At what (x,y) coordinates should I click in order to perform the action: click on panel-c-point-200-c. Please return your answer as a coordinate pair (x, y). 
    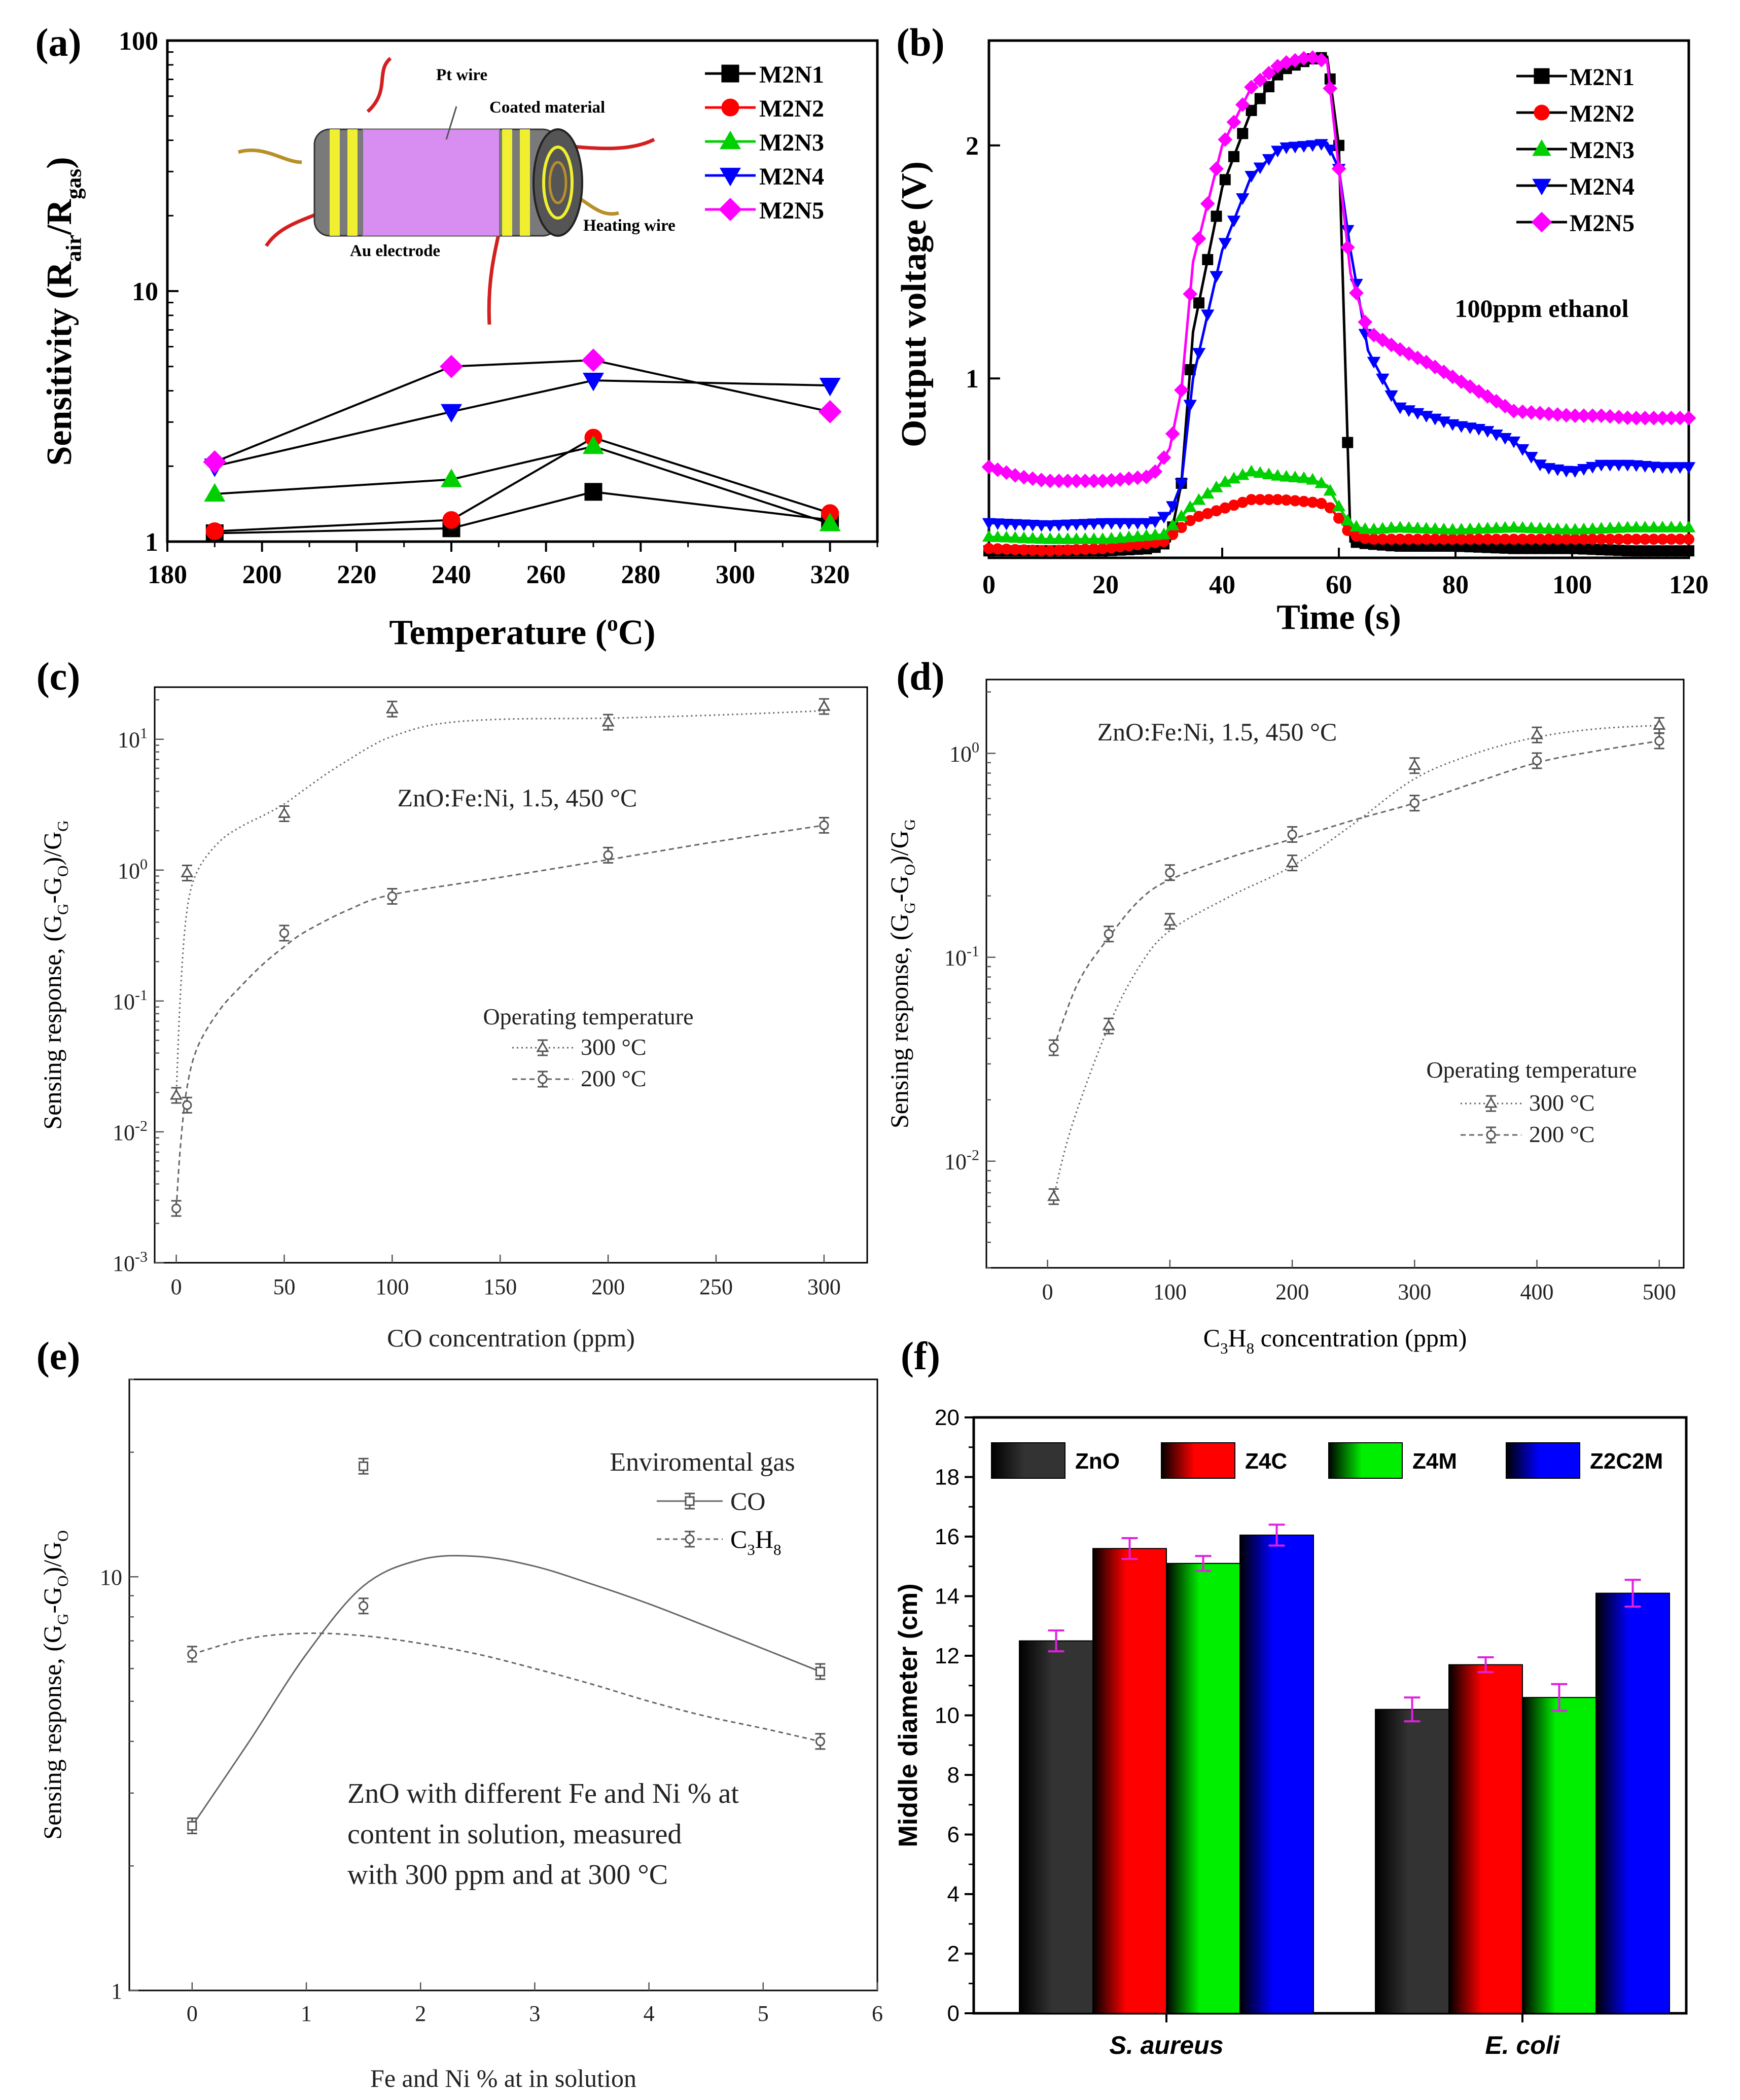
    Looking at the image, I should click on (284, 933).